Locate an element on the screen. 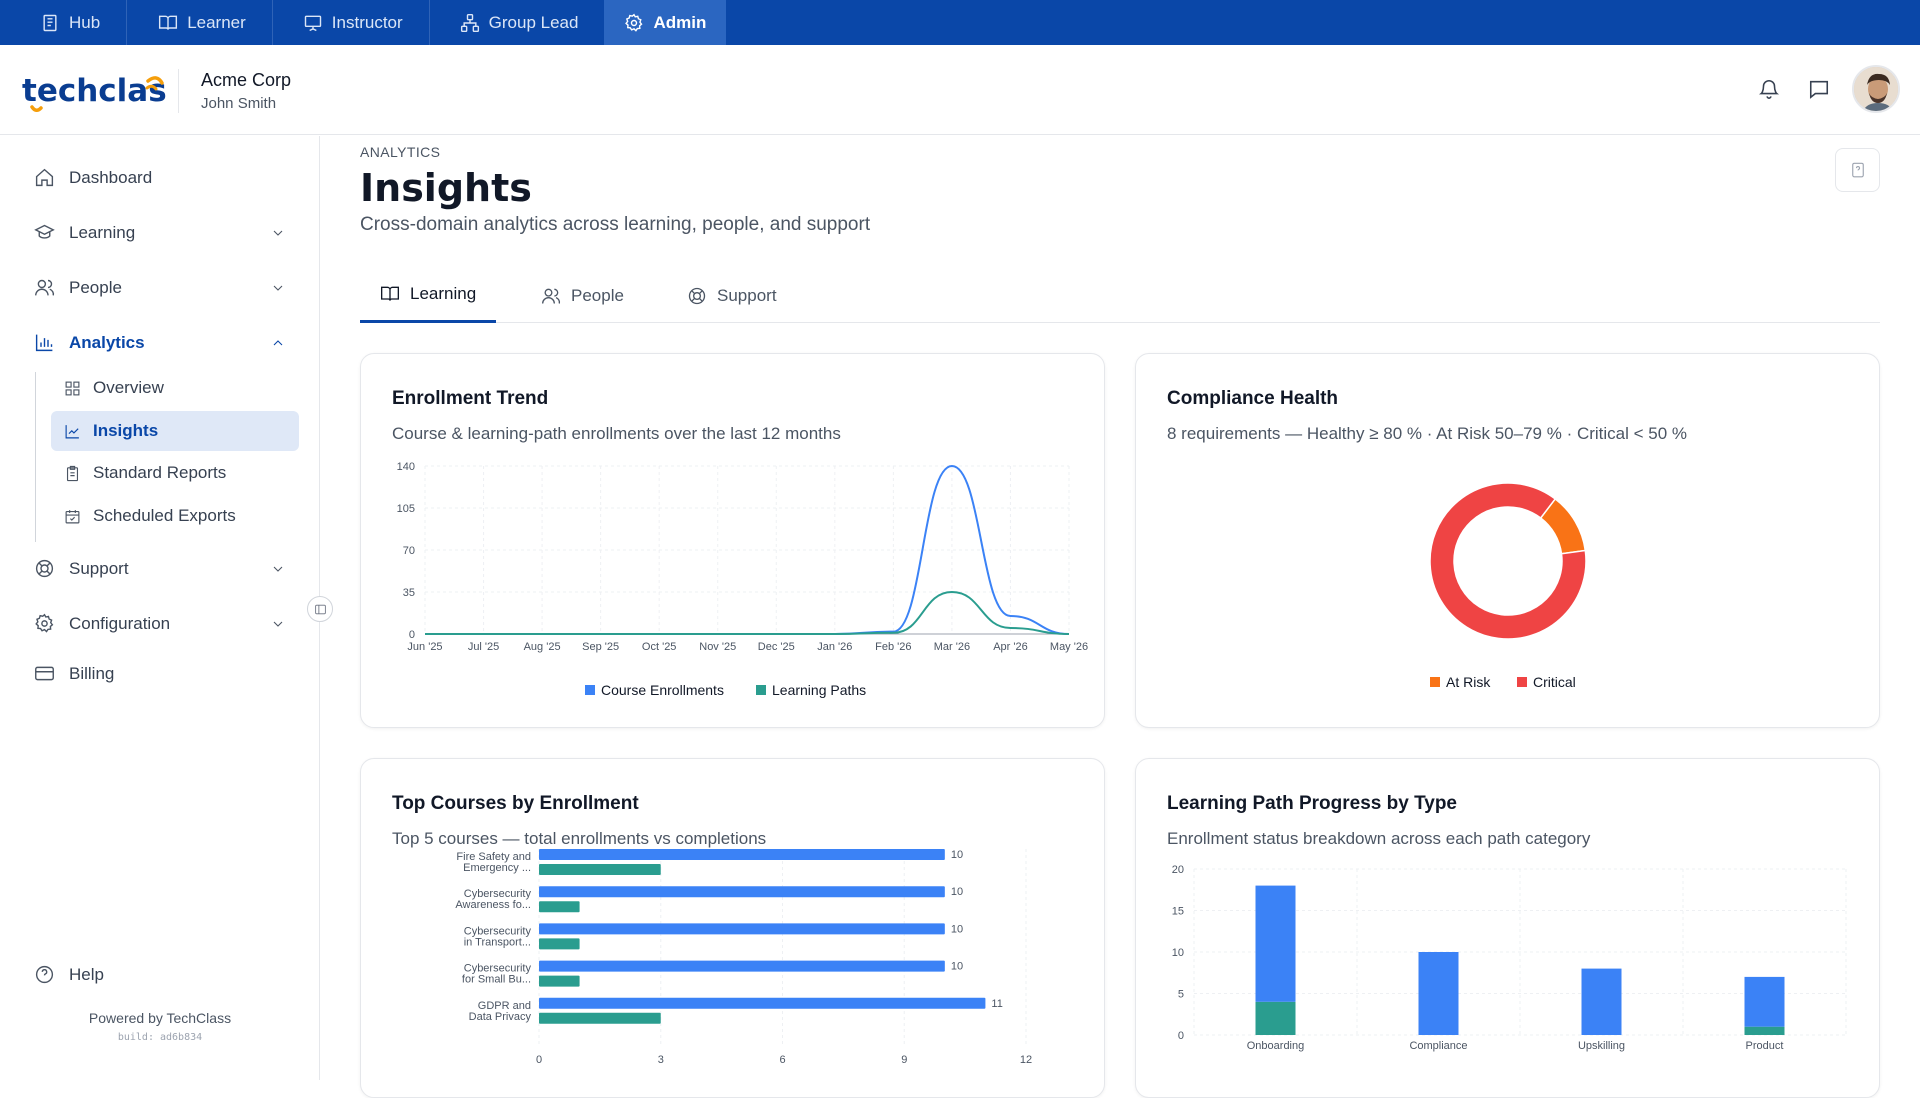  x-tick-label: Dec '25 is located at coordinates (776, 647).